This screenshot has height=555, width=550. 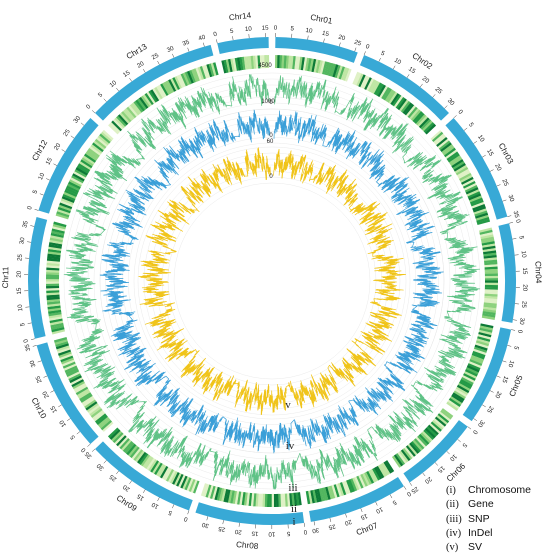 I want to click on tick-label: 0, so click(x=520, y=331).